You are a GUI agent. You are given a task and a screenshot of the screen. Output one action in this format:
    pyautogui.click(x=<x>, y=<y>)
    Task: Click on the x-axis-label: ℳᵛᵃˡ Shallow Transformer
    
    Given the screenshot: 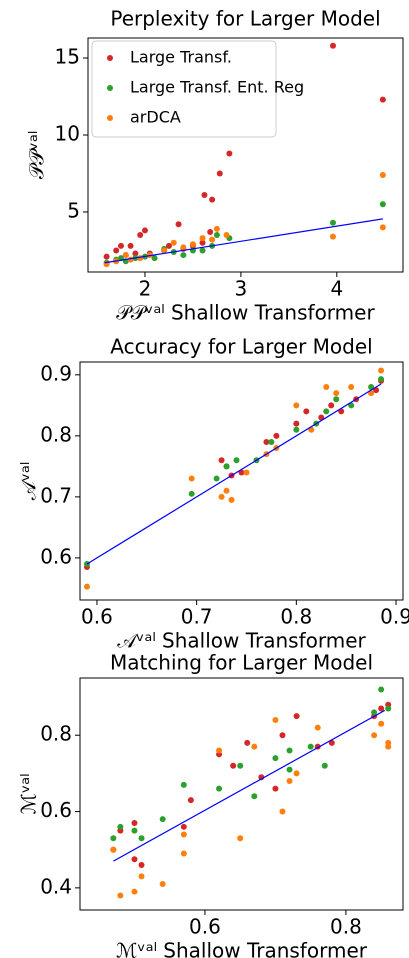 What is the action you would take?
    pyautogui.click(x=242, y=948)
    